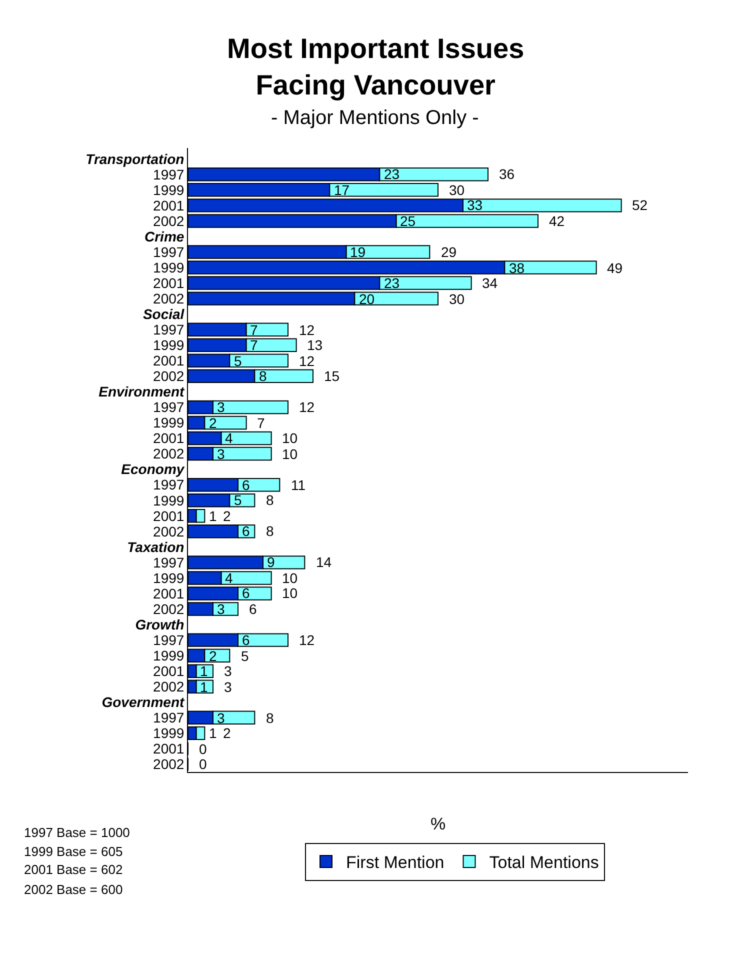 This screenshot has height=980, width=746. Describe the element at coordinates (324, 562) in the screenshot. I see `total-label: 14` at that location.